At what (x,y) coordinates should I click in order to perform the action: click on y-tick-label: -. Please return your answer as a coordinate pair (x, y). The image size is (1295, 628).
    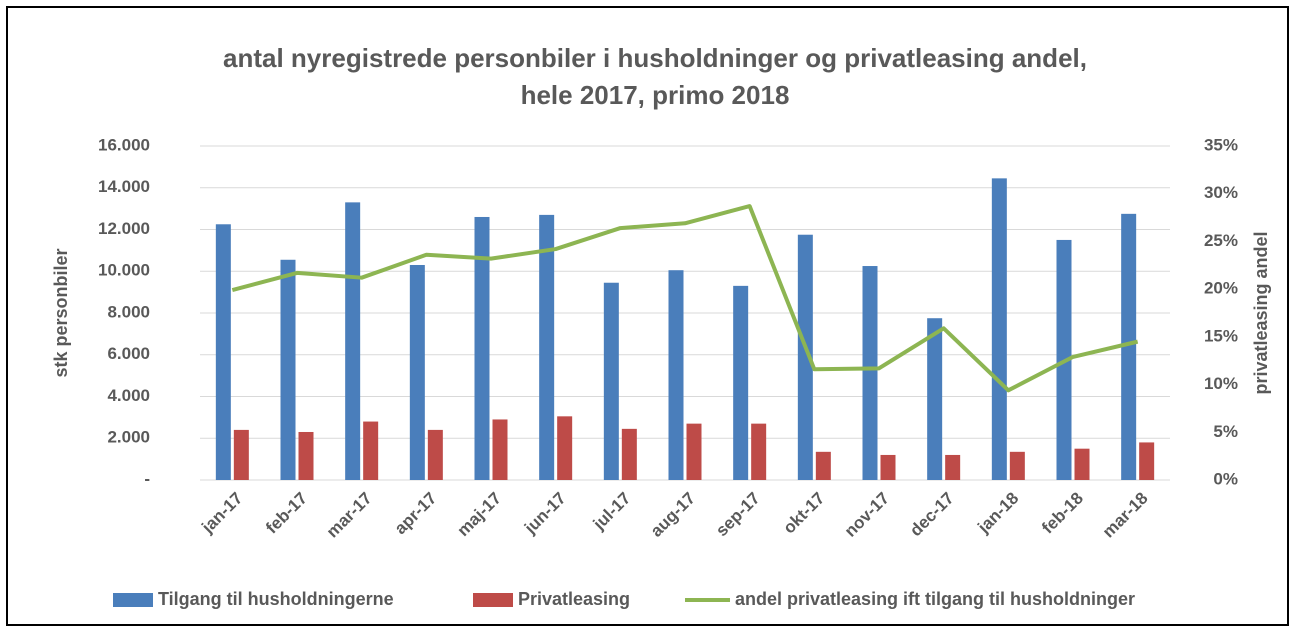
    Looking at the image, I should click on (147, 478).